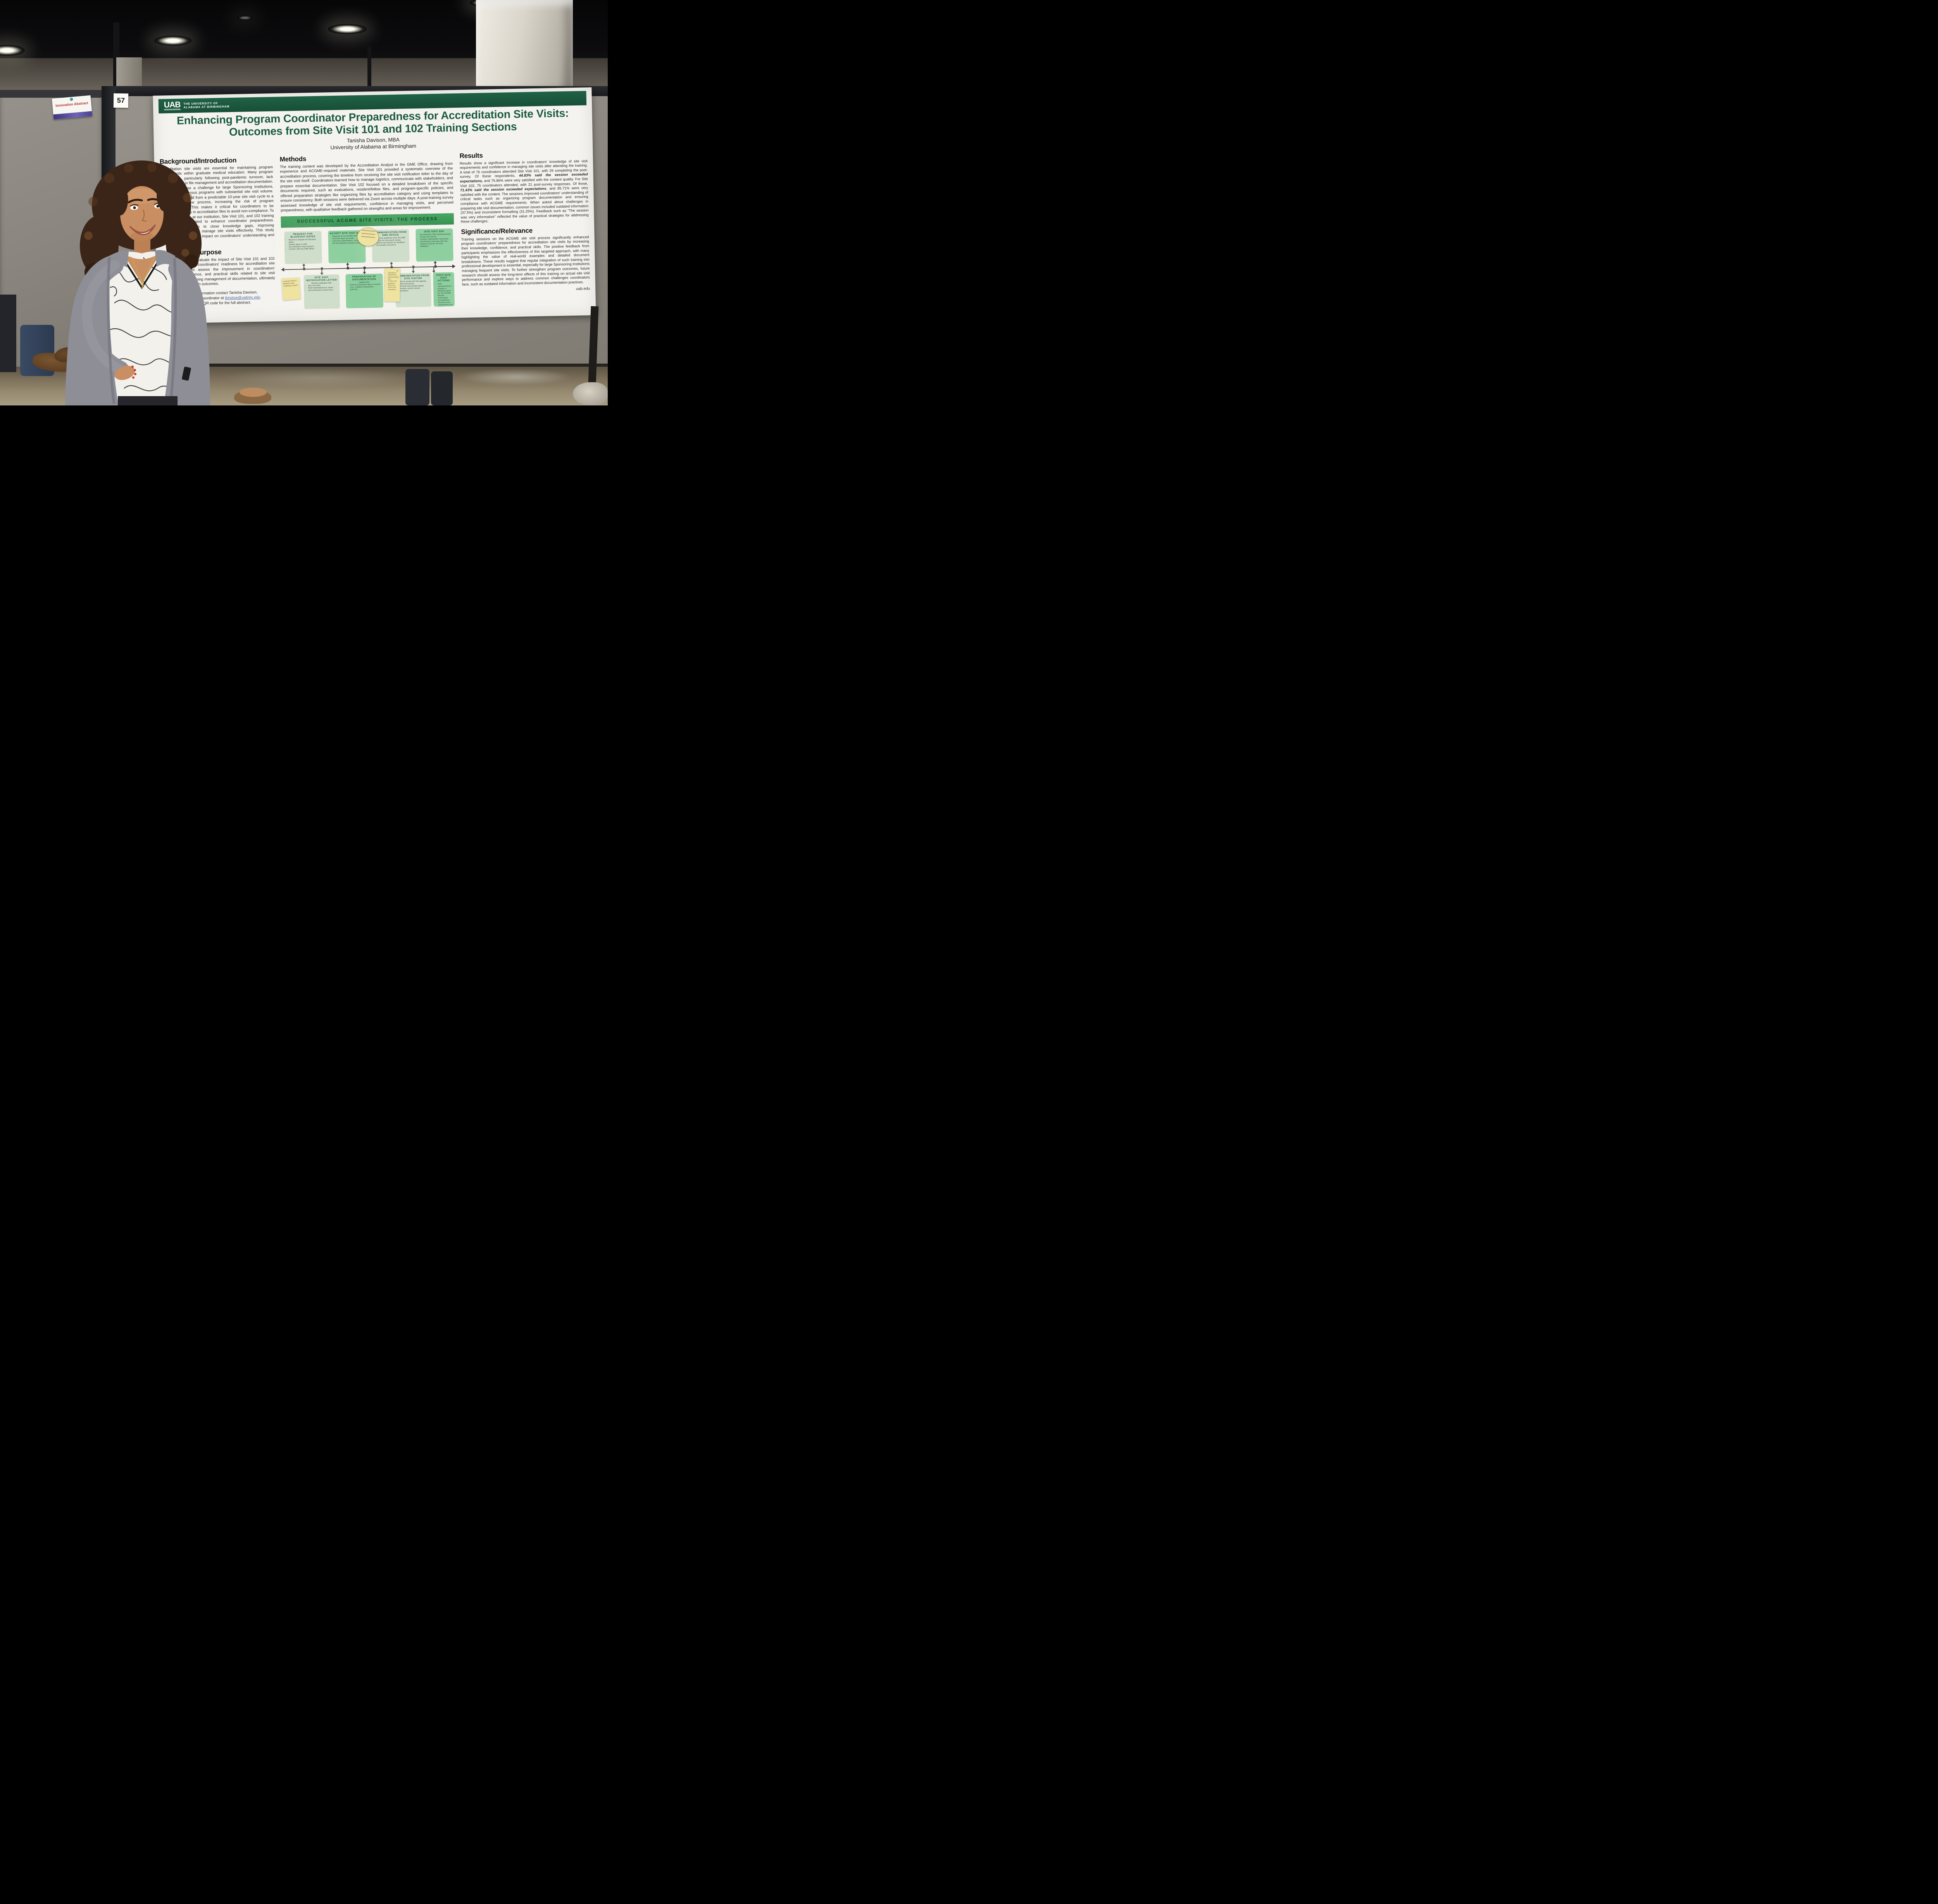 The width and height of the screenshot is (1938, 1904). Describe the element at coordinates (303, 236) in the screenshot. I see `step-title: REQUEST FOR BLACKOUT DATES` at that location.